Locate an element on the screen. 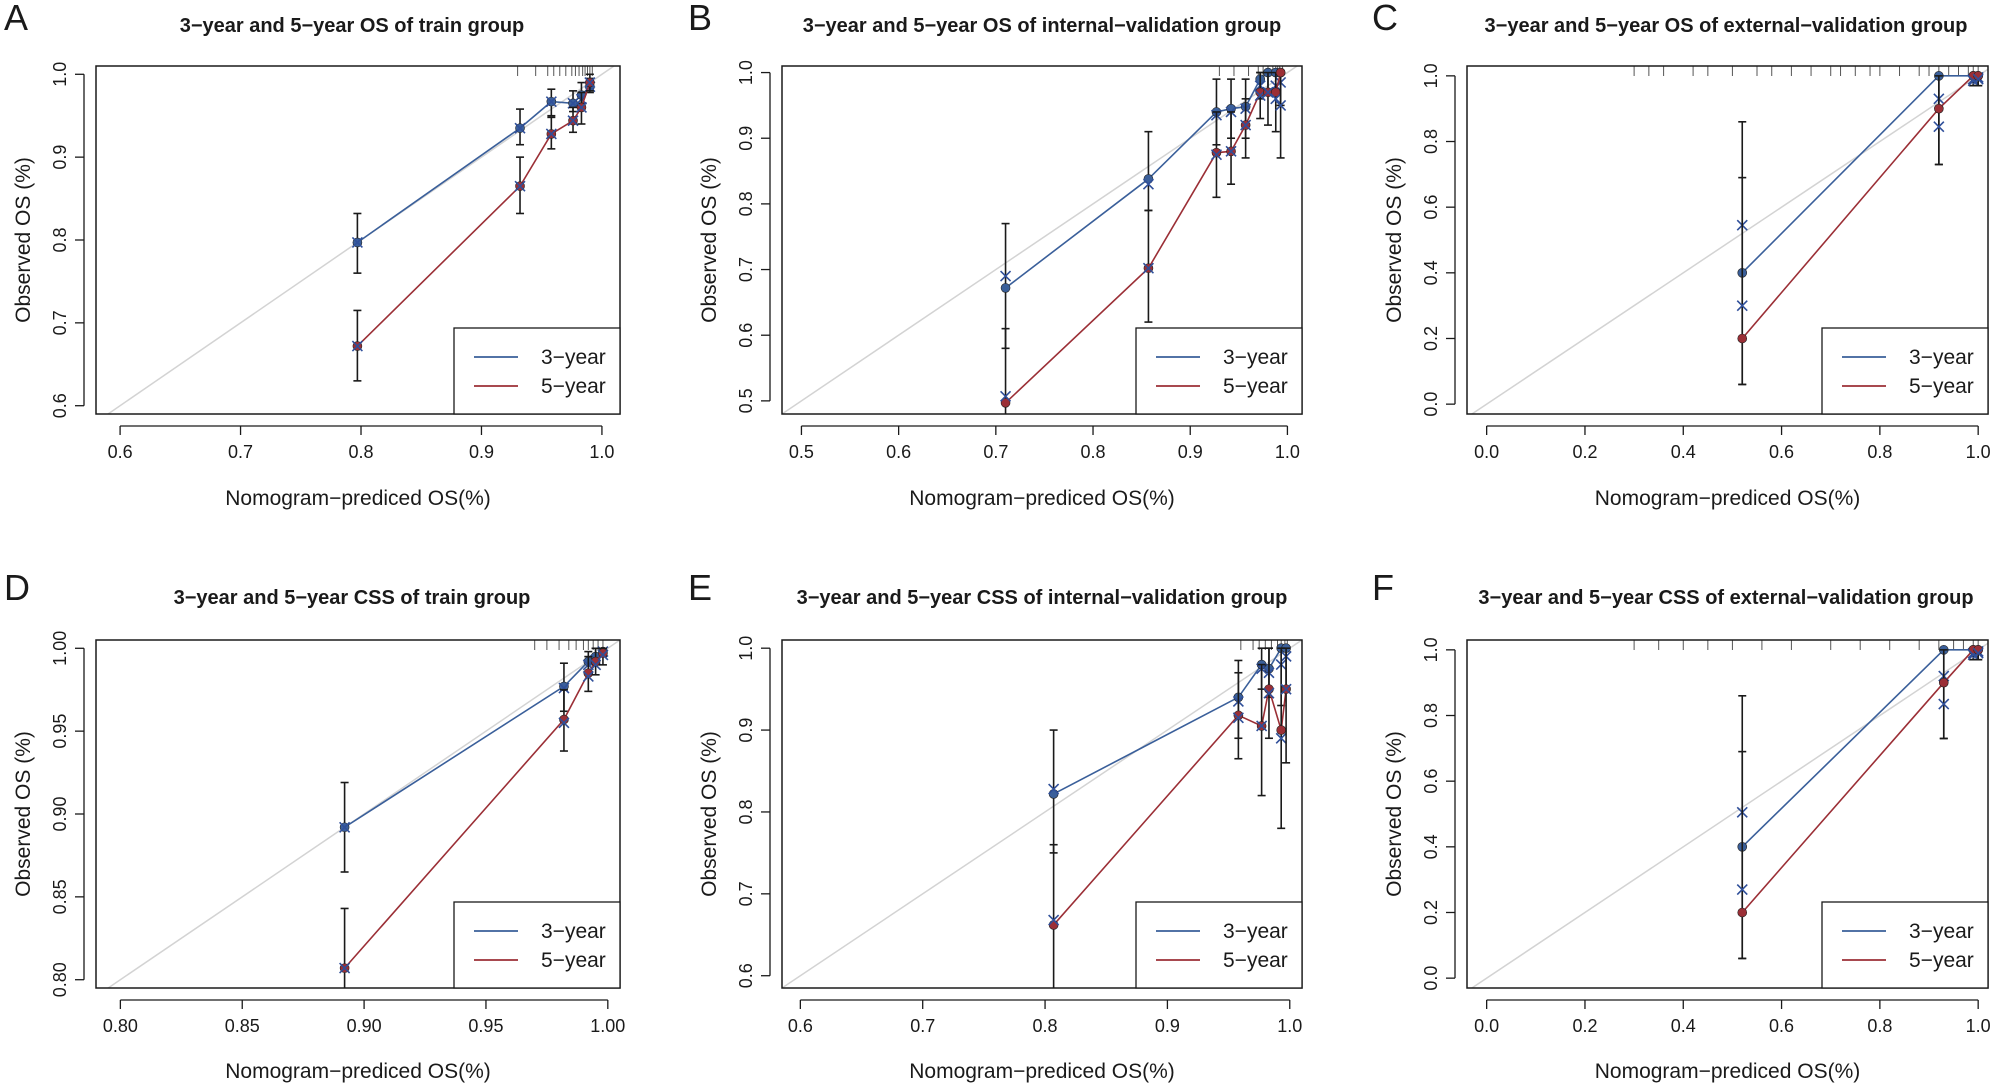  panel-letter: F is located at coordinates (1383, 587).